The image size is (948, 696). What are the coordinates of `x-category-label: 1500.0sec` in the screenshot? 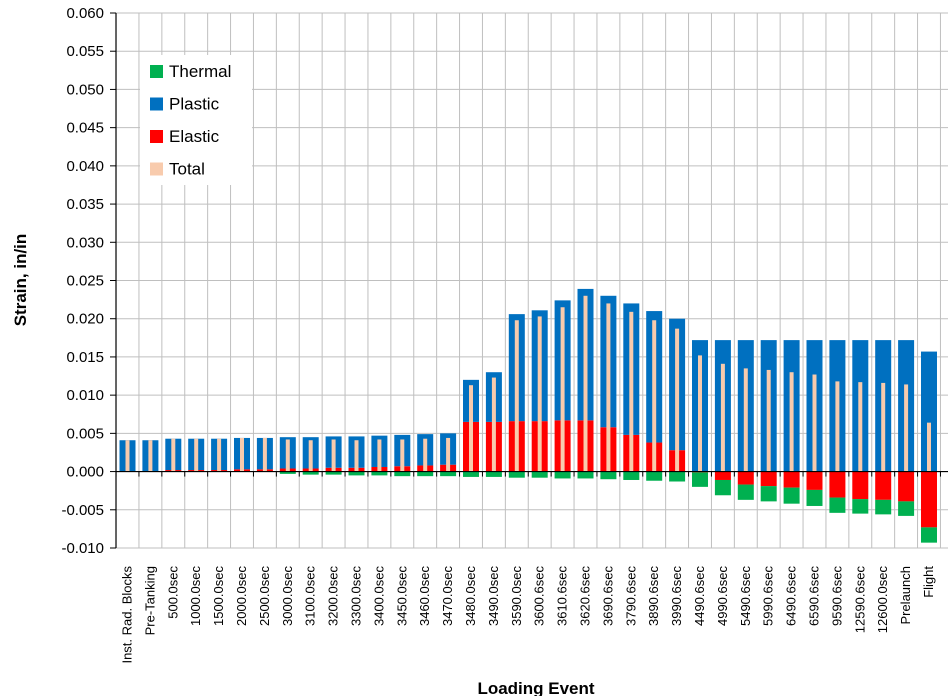 It's located at (218, 596).